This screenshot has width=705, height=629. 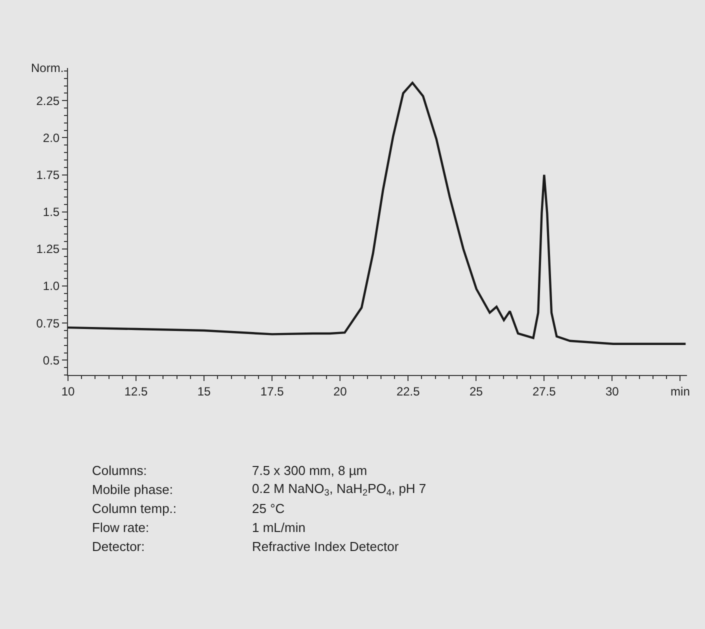 I want to click on y-tick-label: 2.25, so click(x=48, y=101).